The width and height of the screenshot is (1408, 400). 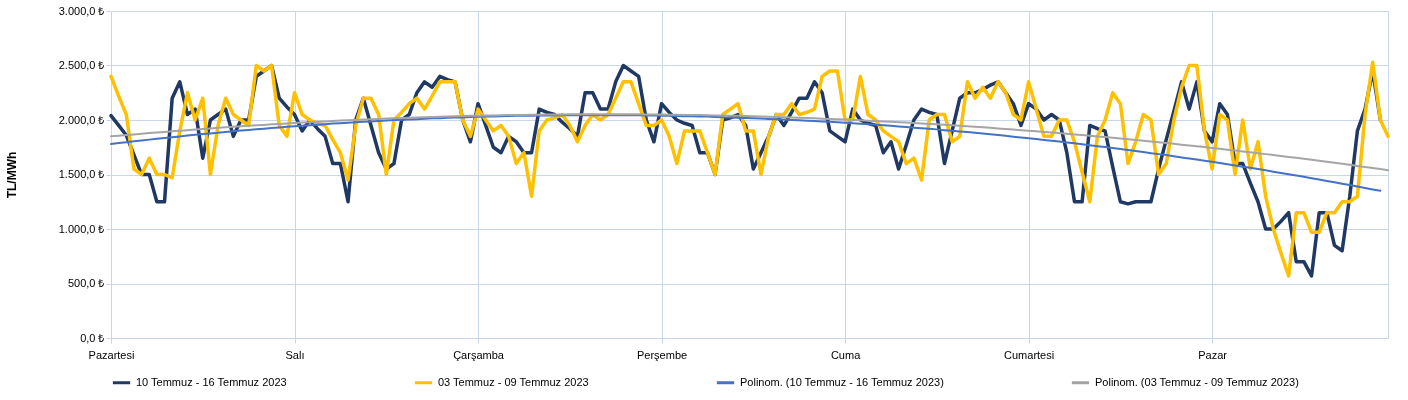 What do you see at coordinates (81, 10) in the screenshot?
I see `y-tick-label: 3.000,0 ₺` at bounding box center [81, 10].